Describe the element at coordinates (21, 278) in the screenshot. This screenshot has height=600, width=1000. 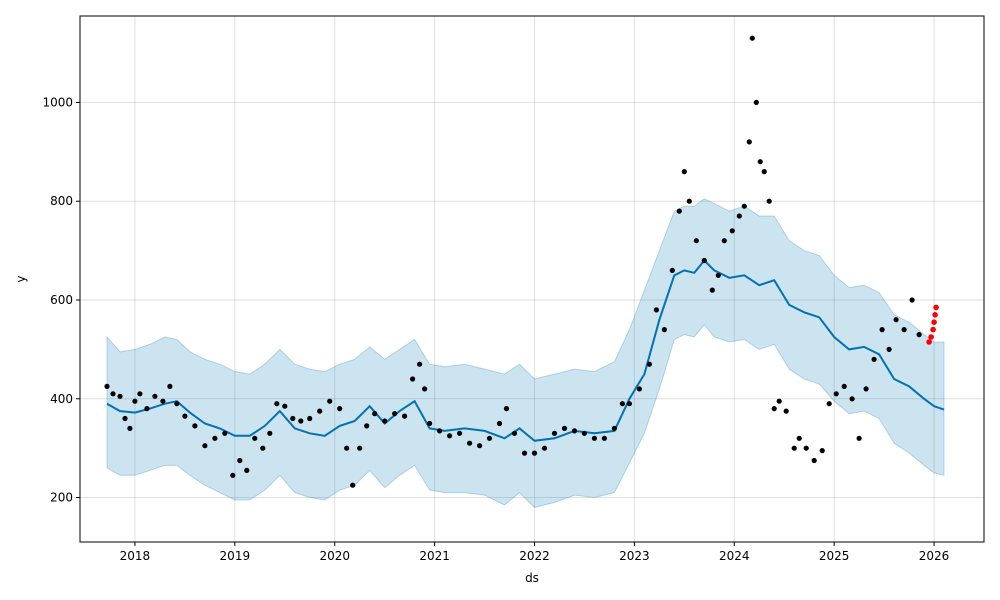
I see `y-axis-label: y` at that location.